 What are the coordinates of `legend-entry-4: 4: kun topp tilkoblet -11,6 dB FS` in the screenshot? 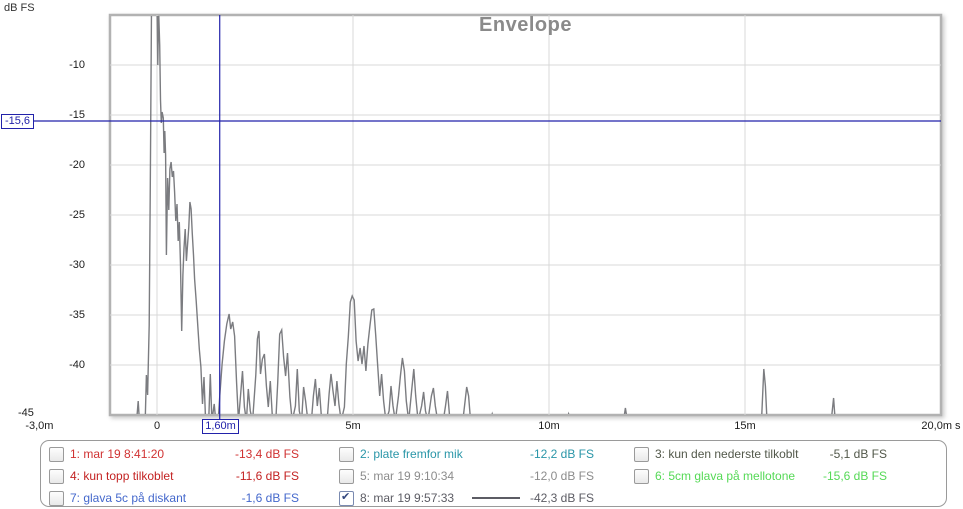 It's located at (174, 476).